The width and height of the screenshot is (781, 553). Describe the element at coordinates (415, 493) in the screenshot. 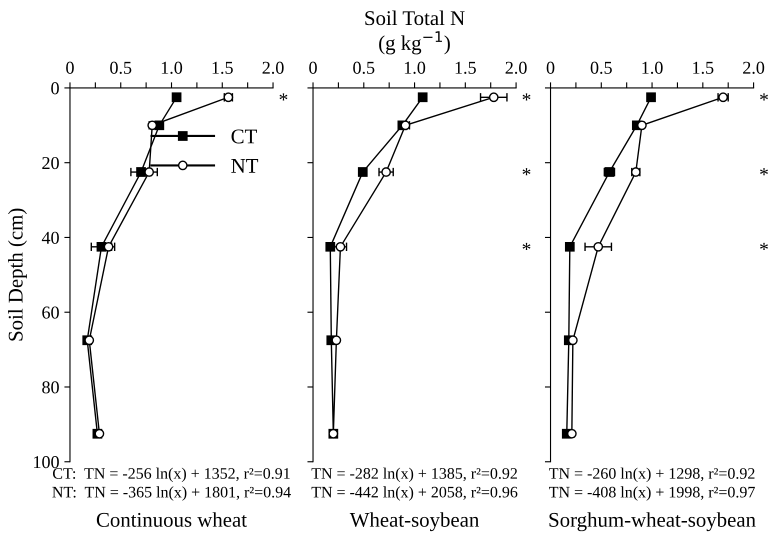

I see `text: TN = -442 ln(x) + 2058, r²=0.96` at that location.